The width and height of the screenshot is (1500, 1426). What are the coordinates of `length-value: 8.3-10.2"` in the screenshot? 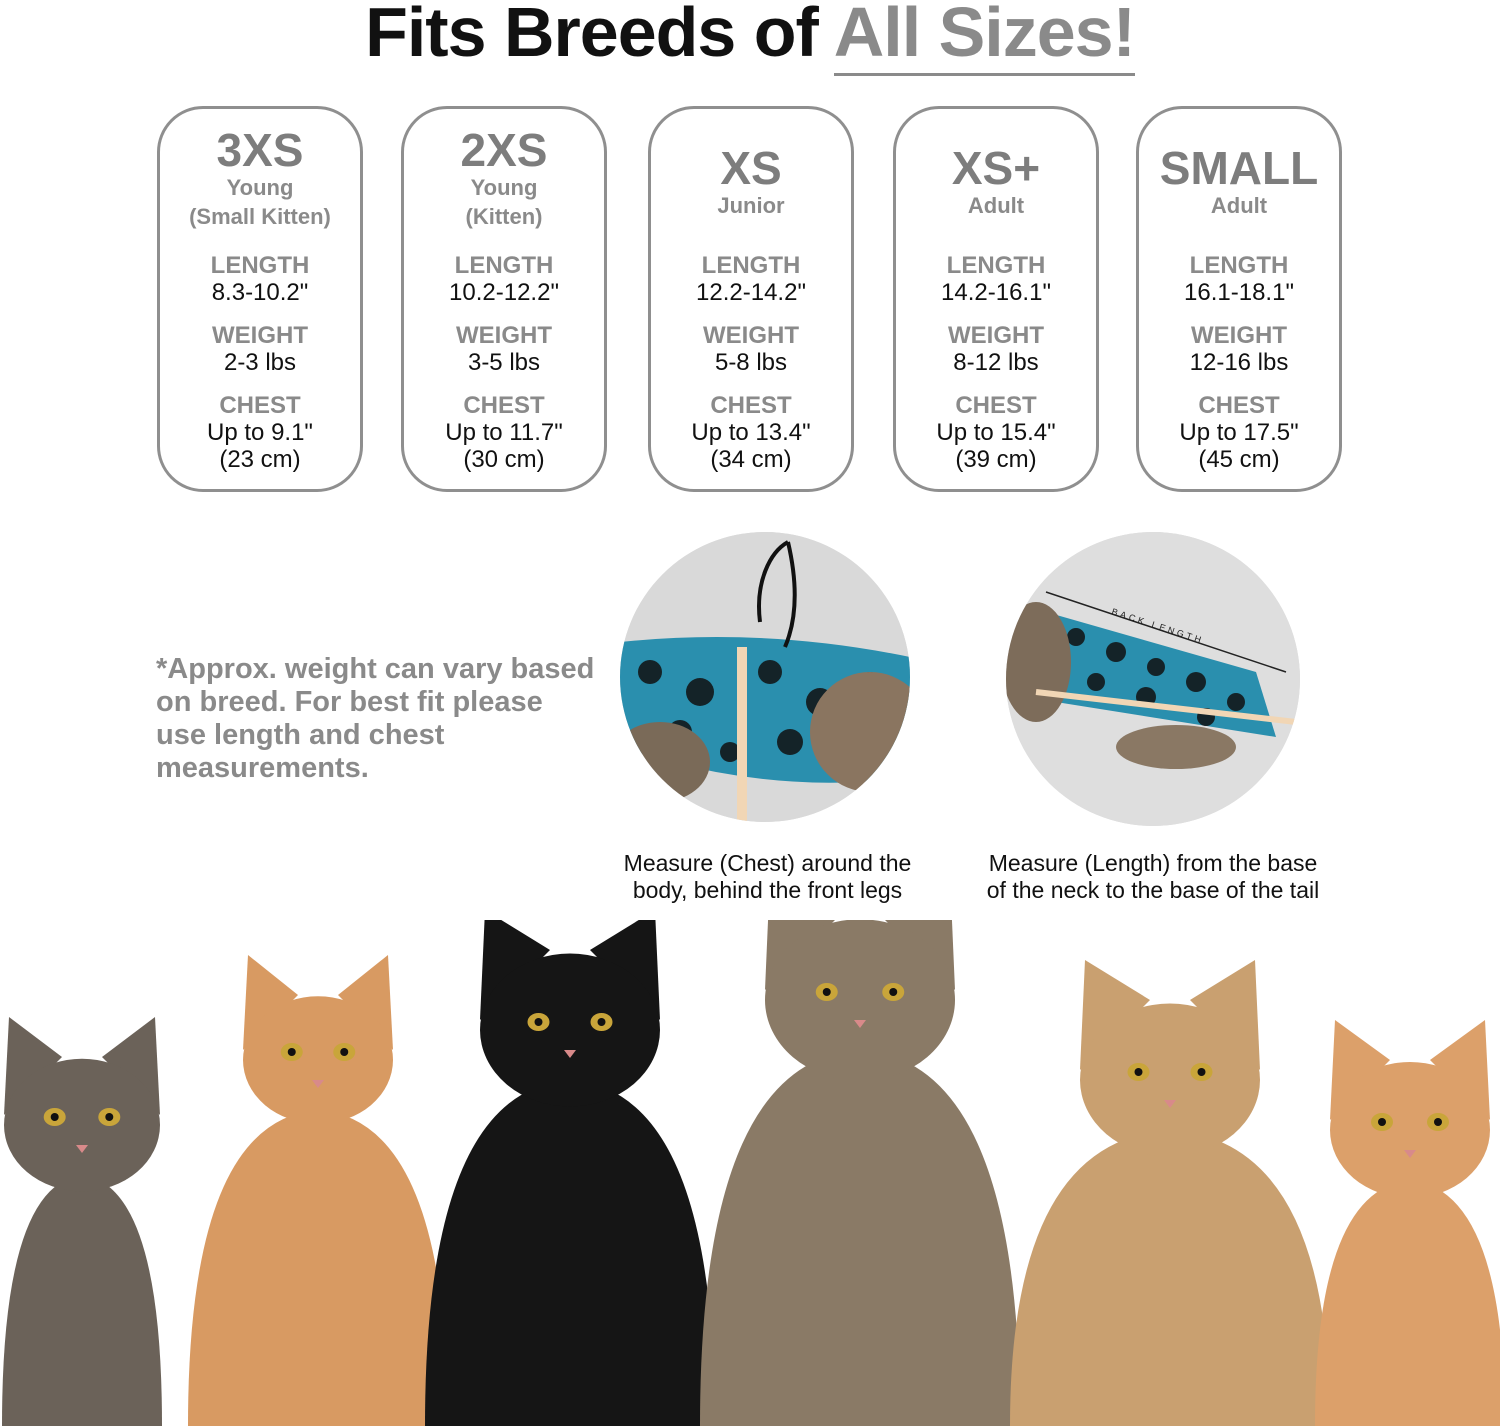 It's located at (260, 292).